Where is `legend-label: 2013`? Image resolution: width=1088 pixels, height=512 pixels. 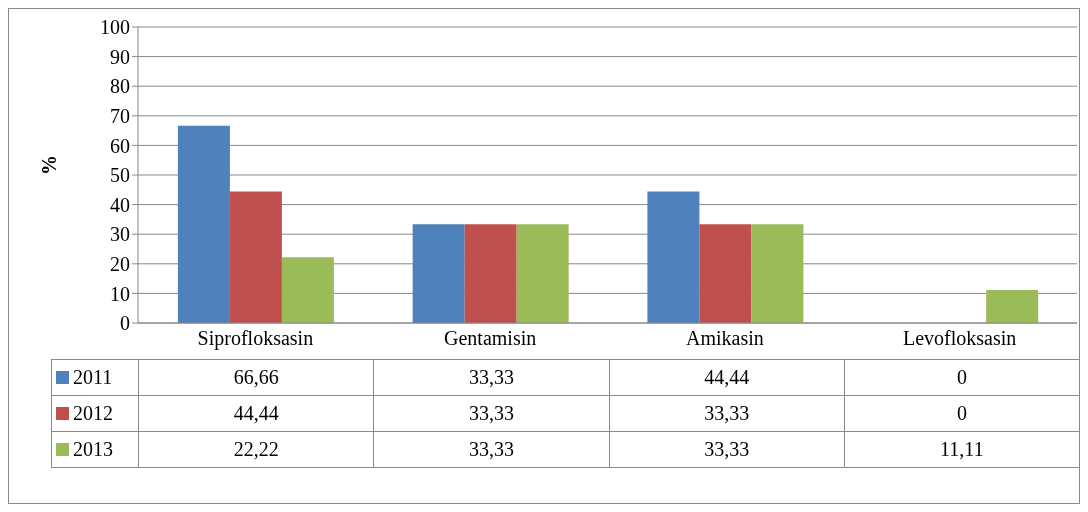 legend-label: 2013 is located at coordinates (95, 449).